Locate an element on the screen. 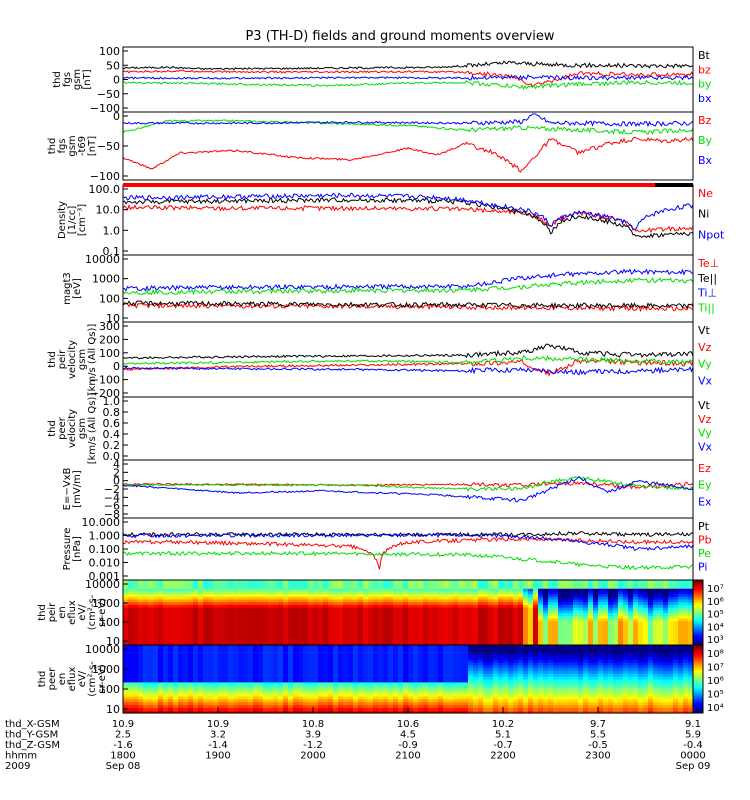 The image size is (750, 800). legend-bx: bx is located at coordinates (705, 98).